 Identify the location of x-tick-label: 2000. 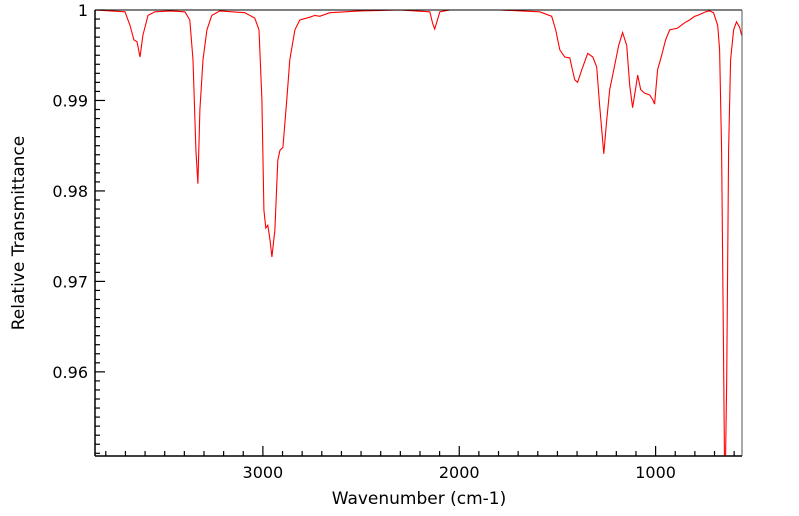
(459, 472).